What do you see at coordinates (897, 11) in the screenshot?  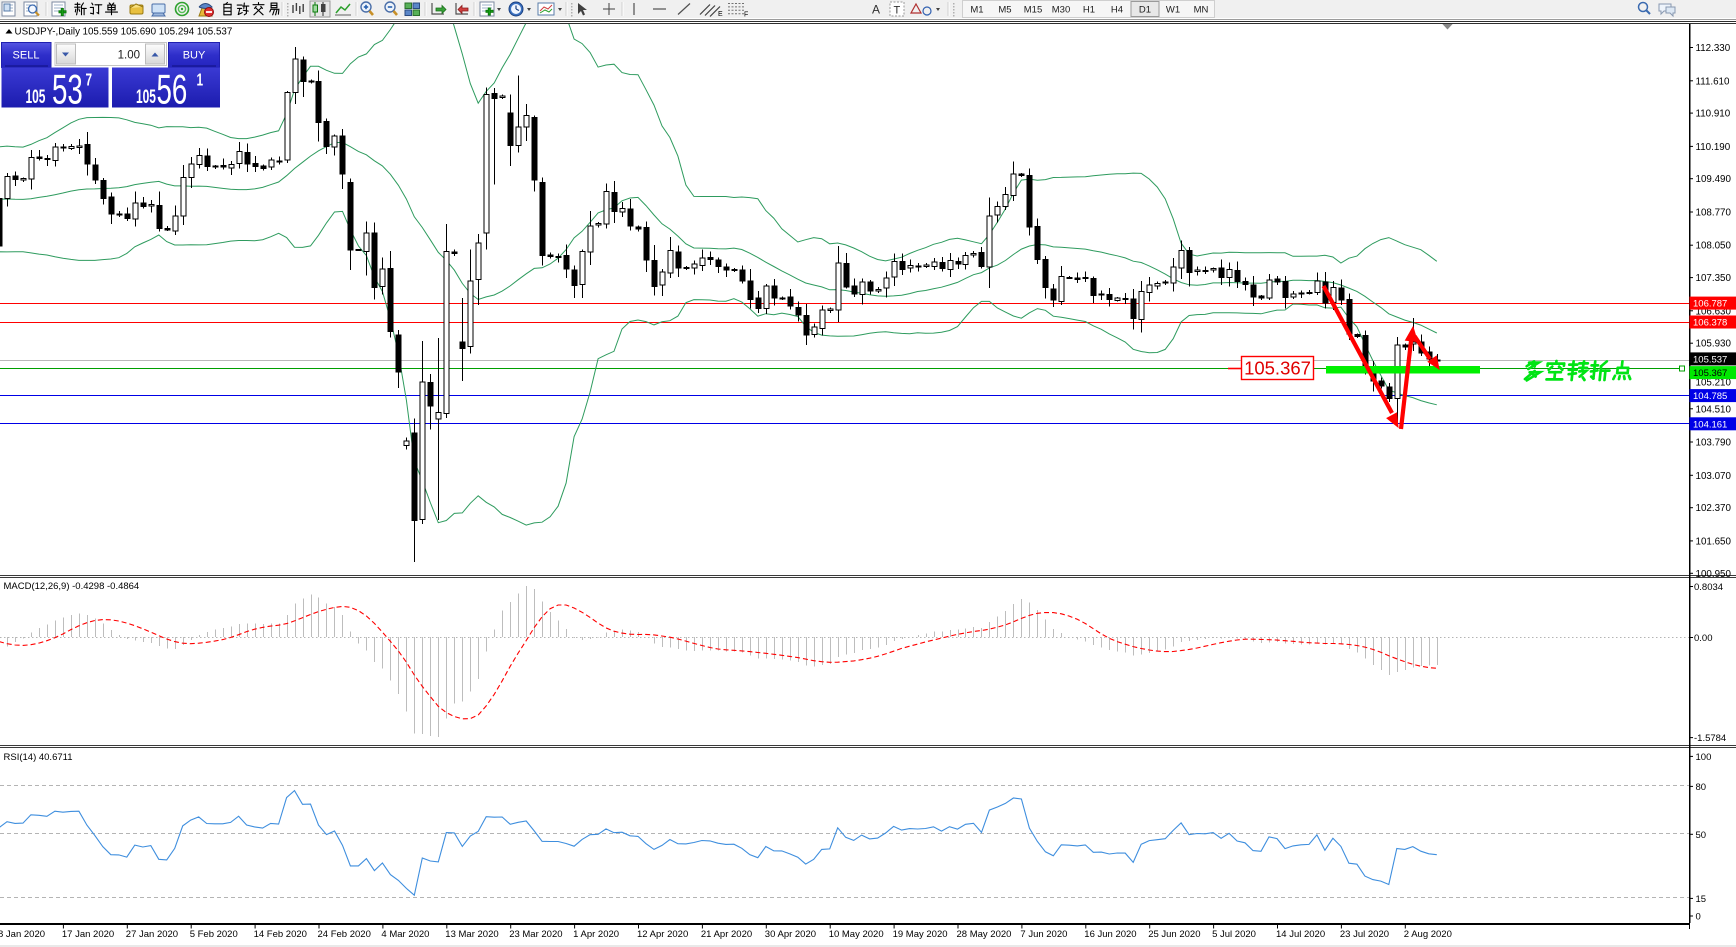 I see `svg-text: T` at bounding box center [897, 11].